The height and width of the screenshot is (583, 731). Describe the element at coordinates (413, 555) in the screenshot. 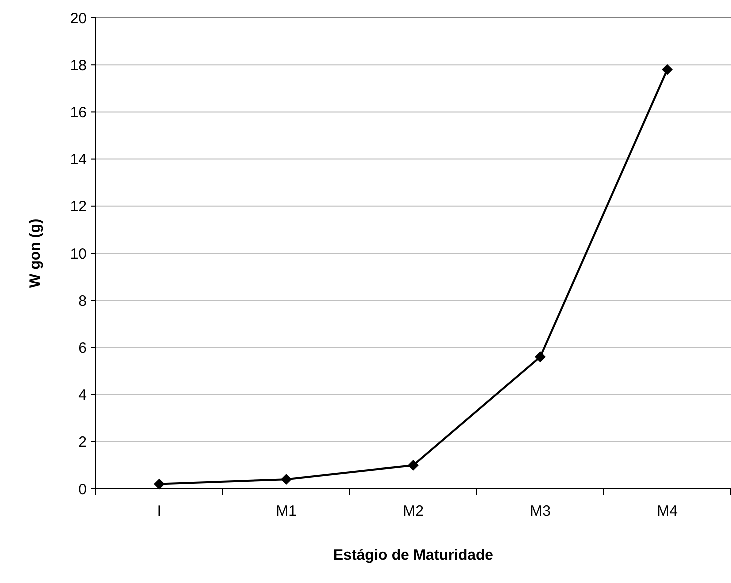

I see `x-axis-title: Estágio de Maturidade` at that location.